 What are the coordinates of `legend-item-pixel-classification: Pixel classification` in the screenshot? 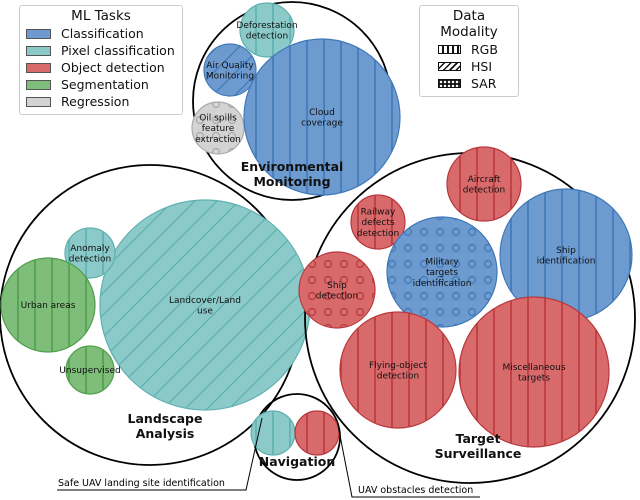 It's located at (101, 50).